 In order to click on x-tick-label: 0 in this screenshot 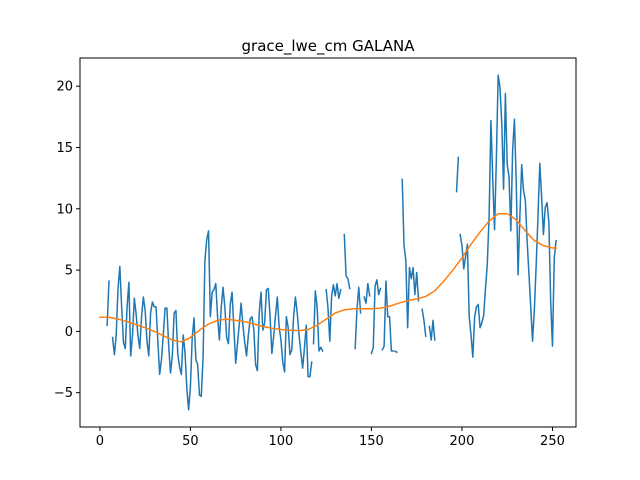, I will do `click(100, 441)`.